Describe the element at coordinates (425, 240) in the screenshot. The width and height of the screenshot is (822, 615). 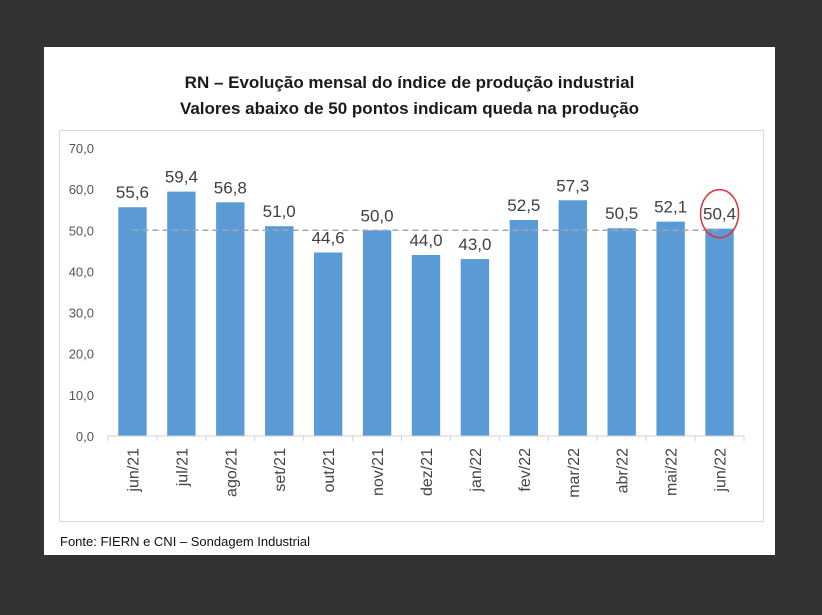
I see `data-label: 44,0` at that location.